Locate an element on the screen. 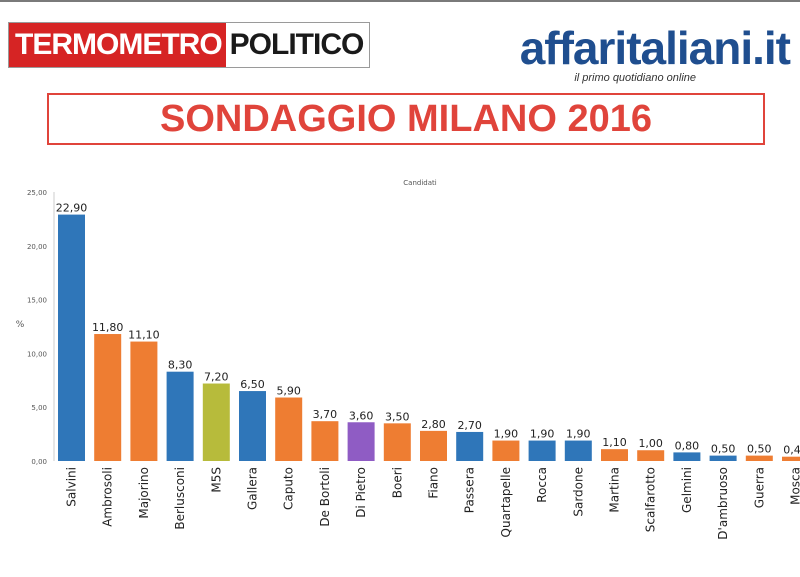 Image resolution: width=800 pixels, height=577 pixels. x-category-label: Berlusconi is located at coordinates (180, 498).